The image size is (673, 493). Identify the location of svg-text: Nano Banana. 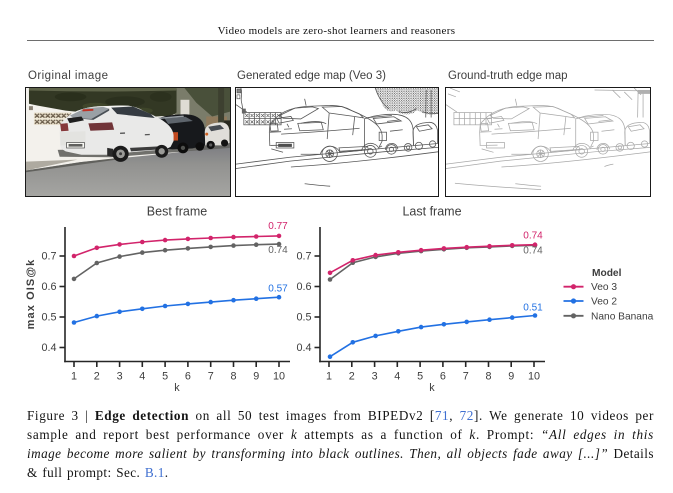
(622, 316).